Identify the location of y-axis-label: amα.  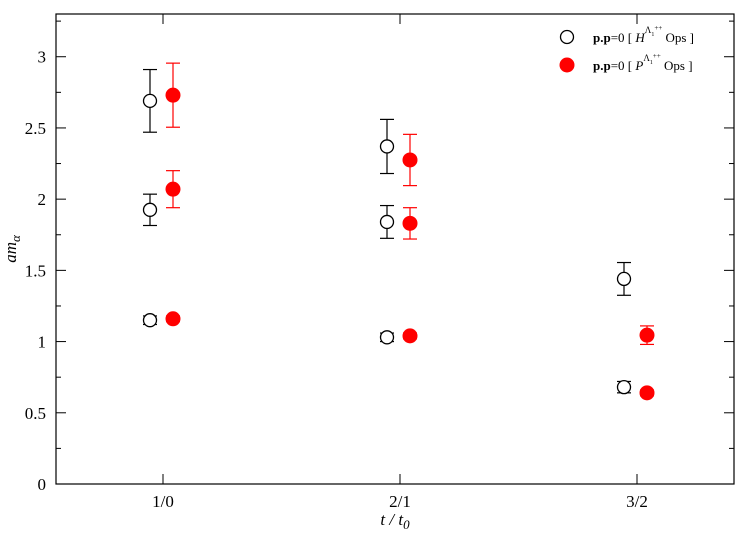
(12, 248).